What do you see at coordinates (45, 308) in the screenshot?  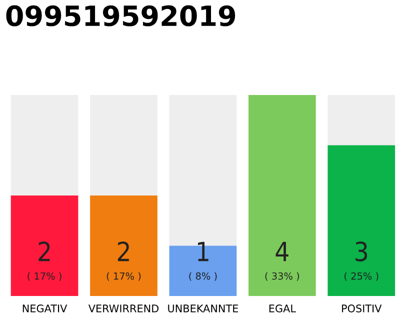 I see `x-tick-label: NEGATIV` at bounding box center [45, 308].